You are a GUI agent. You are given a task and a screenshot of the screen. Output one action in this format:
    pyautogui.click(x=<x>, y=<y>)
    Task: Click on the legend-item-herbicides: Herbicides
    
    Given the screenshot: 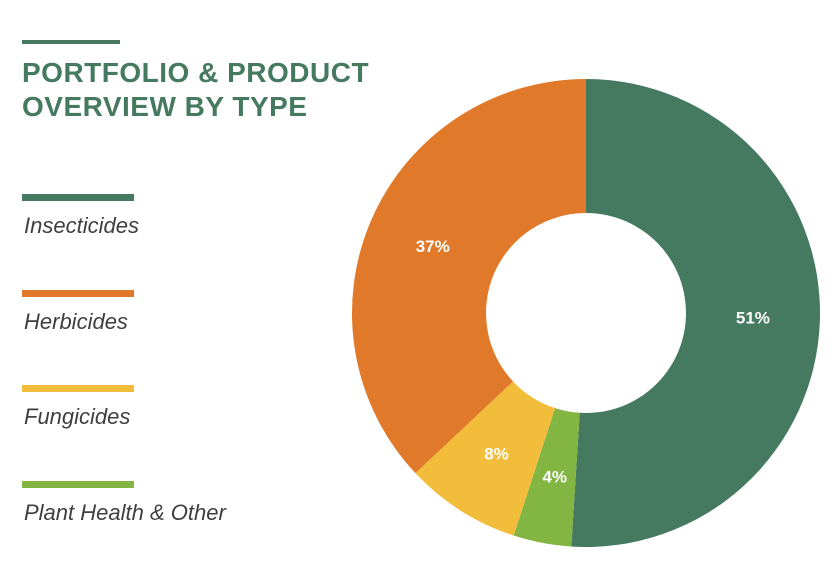 What is the action you would take?
    pyautogui.click(x=172, y=315)
    